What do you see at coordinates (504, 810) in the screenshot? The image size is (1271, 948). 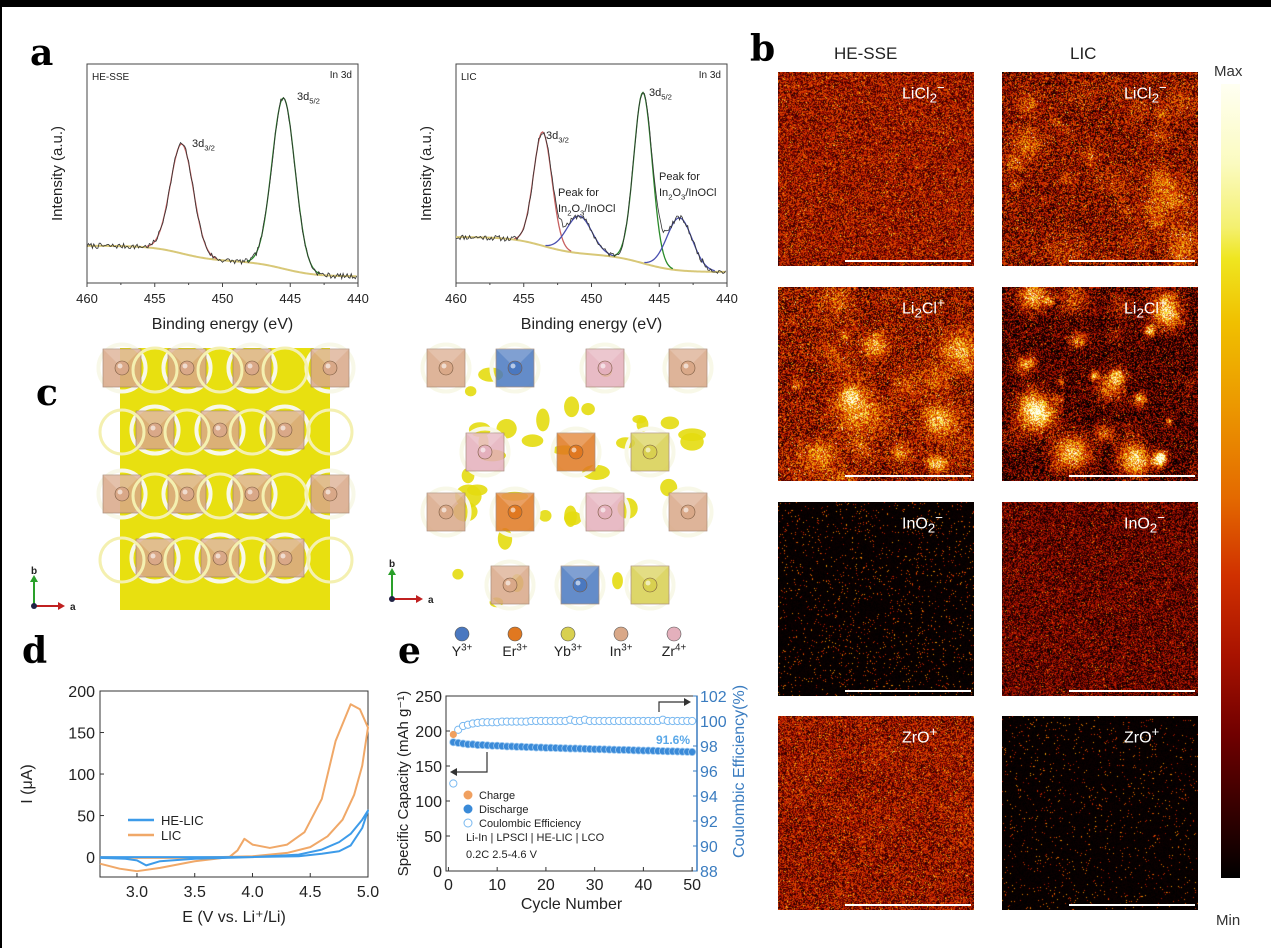 I see `legend-label: Discharge` at bounding box center [504, 810].